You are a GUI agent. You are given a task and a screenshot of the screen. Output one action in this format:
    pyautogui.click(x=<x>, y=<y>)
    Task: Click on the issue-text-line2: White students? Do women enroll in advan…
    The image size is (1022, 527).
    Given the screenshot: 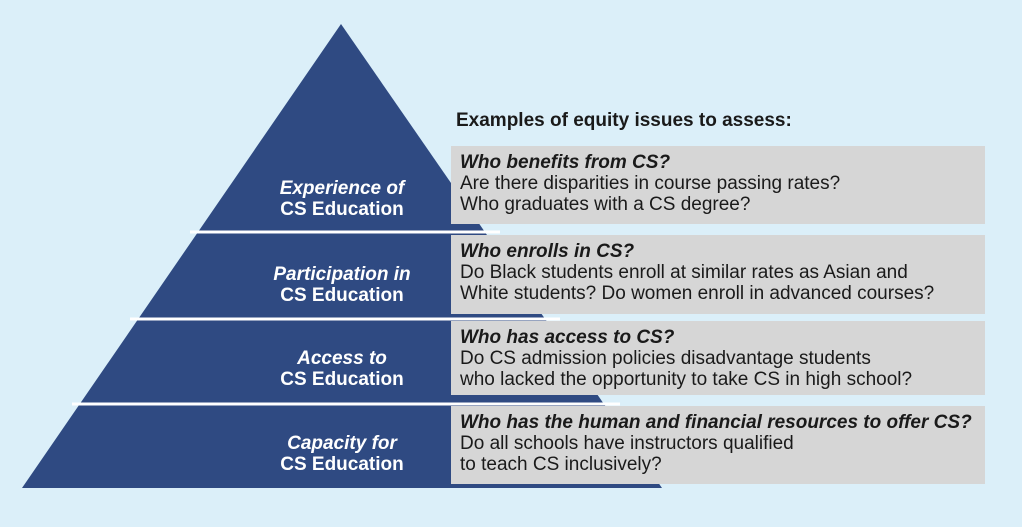 What is the action you would take?
    pyautogui.click(x=697, y=293)
    